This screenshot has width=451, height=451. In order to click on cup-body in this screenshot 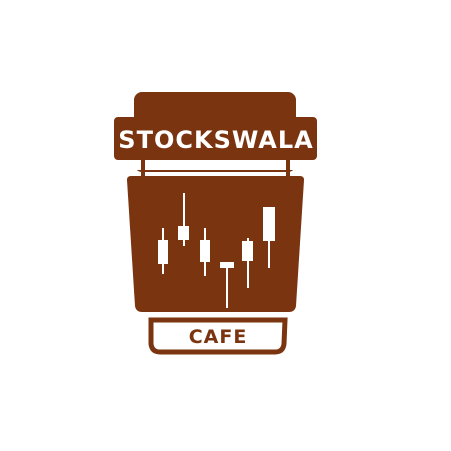, I will do `click(215, 244)`.